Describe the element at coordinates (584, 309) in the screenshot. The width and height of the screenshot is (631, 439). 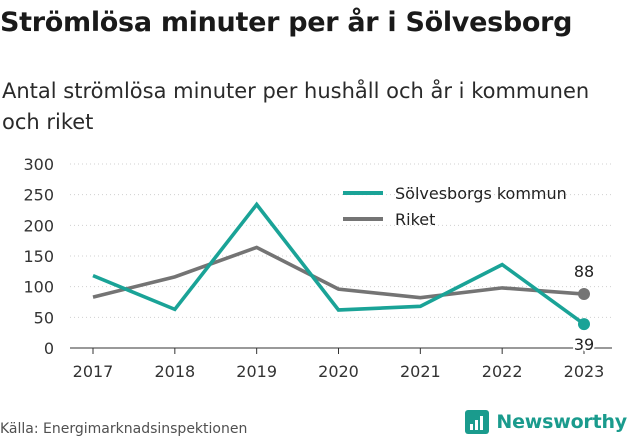
I see `data-labels: 88 39` at that location.